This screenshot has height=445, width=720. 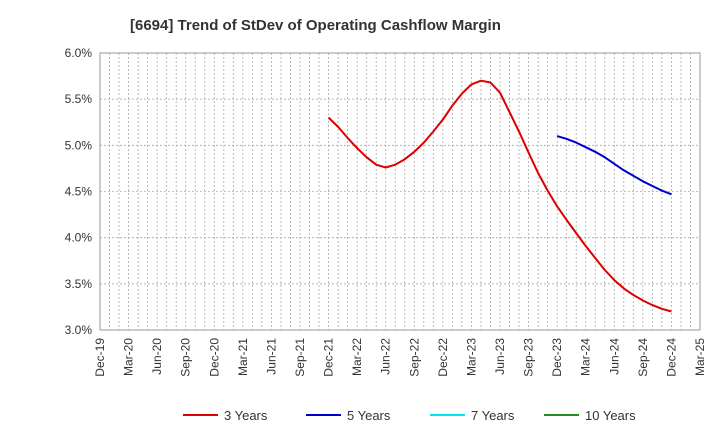 What do you see at coordinates (79, 284) in the screenshot?
I see `y-tick-label: 3.5%` at bounding box center [79, 284].